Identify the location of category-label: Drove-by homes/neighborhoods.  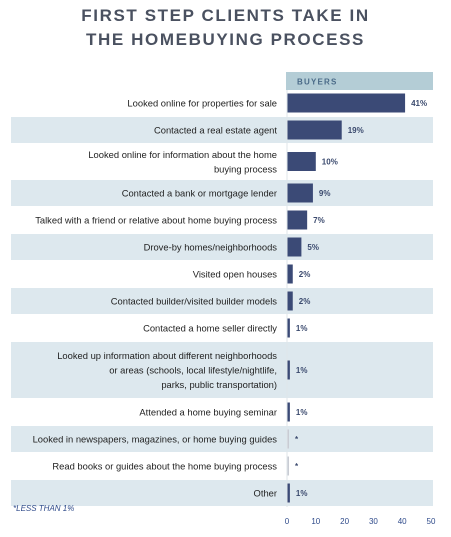
(211, 247).